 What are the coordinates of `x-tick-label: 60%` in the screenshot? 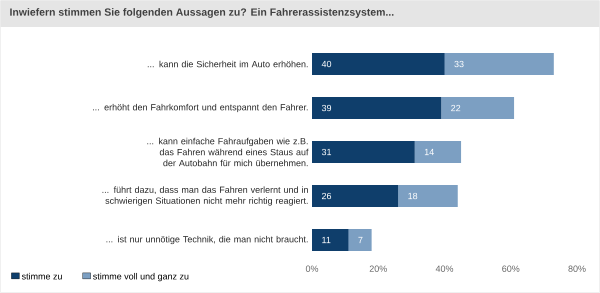 It's located at (511, 269).